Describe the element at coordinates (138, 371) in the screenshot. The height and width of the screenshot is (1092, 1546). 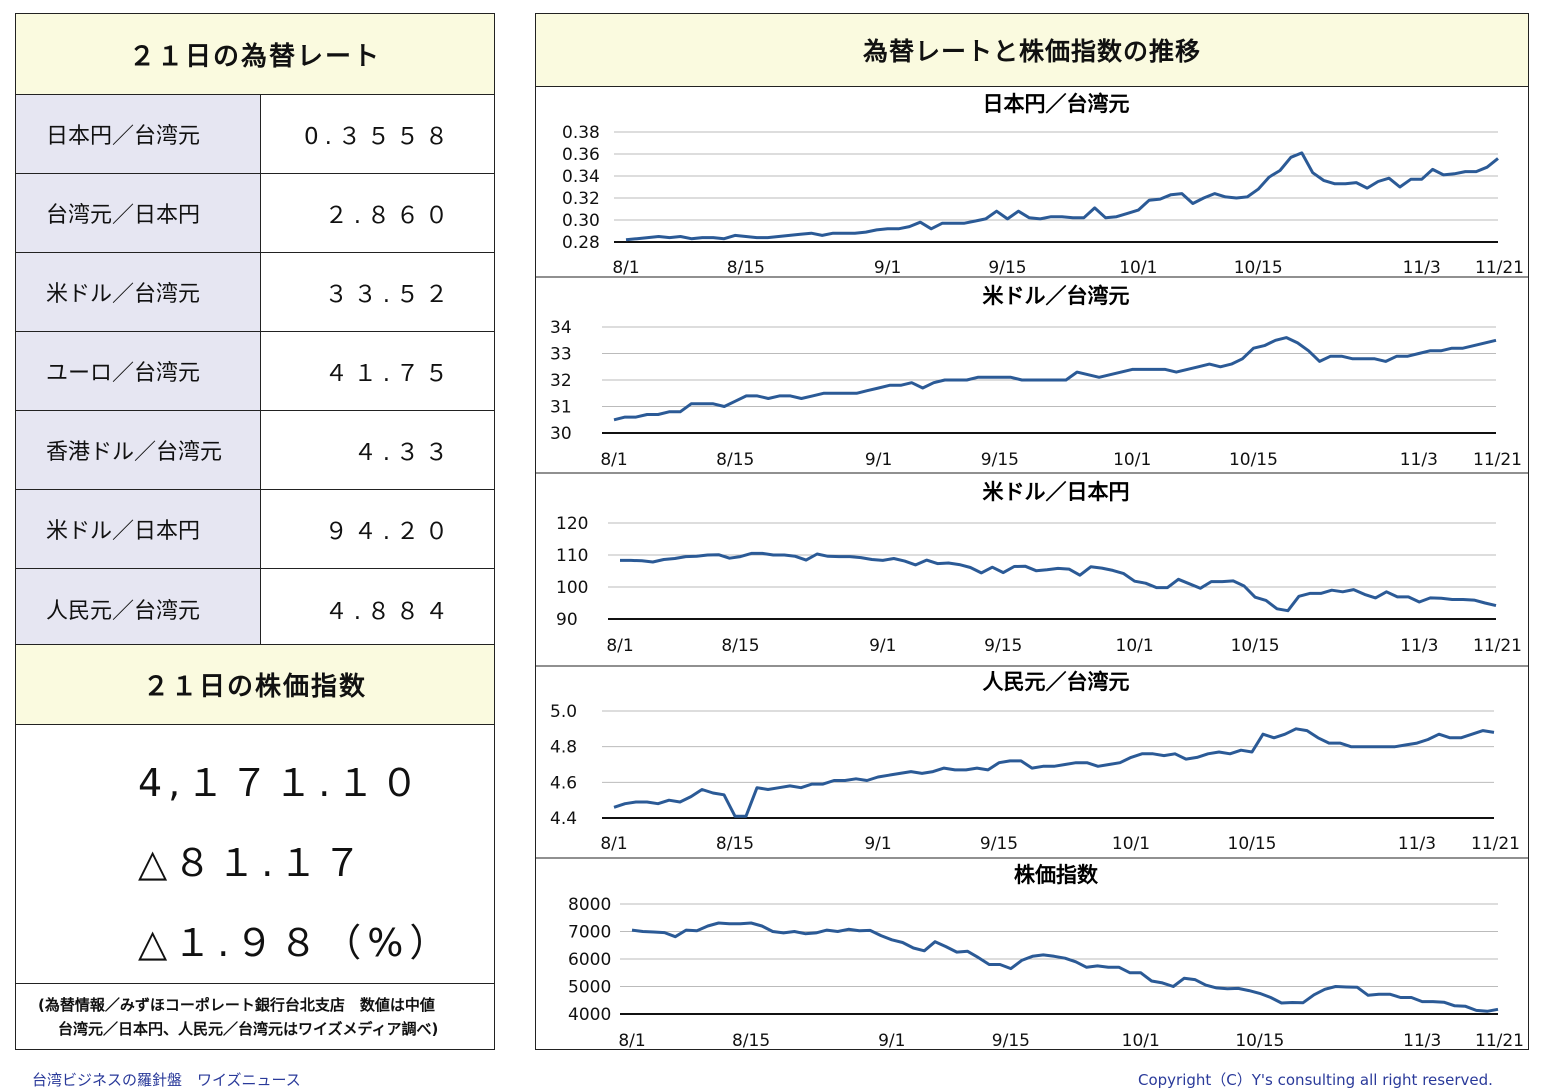
I see `rate-name: ユーロ／台湾元` at that location.